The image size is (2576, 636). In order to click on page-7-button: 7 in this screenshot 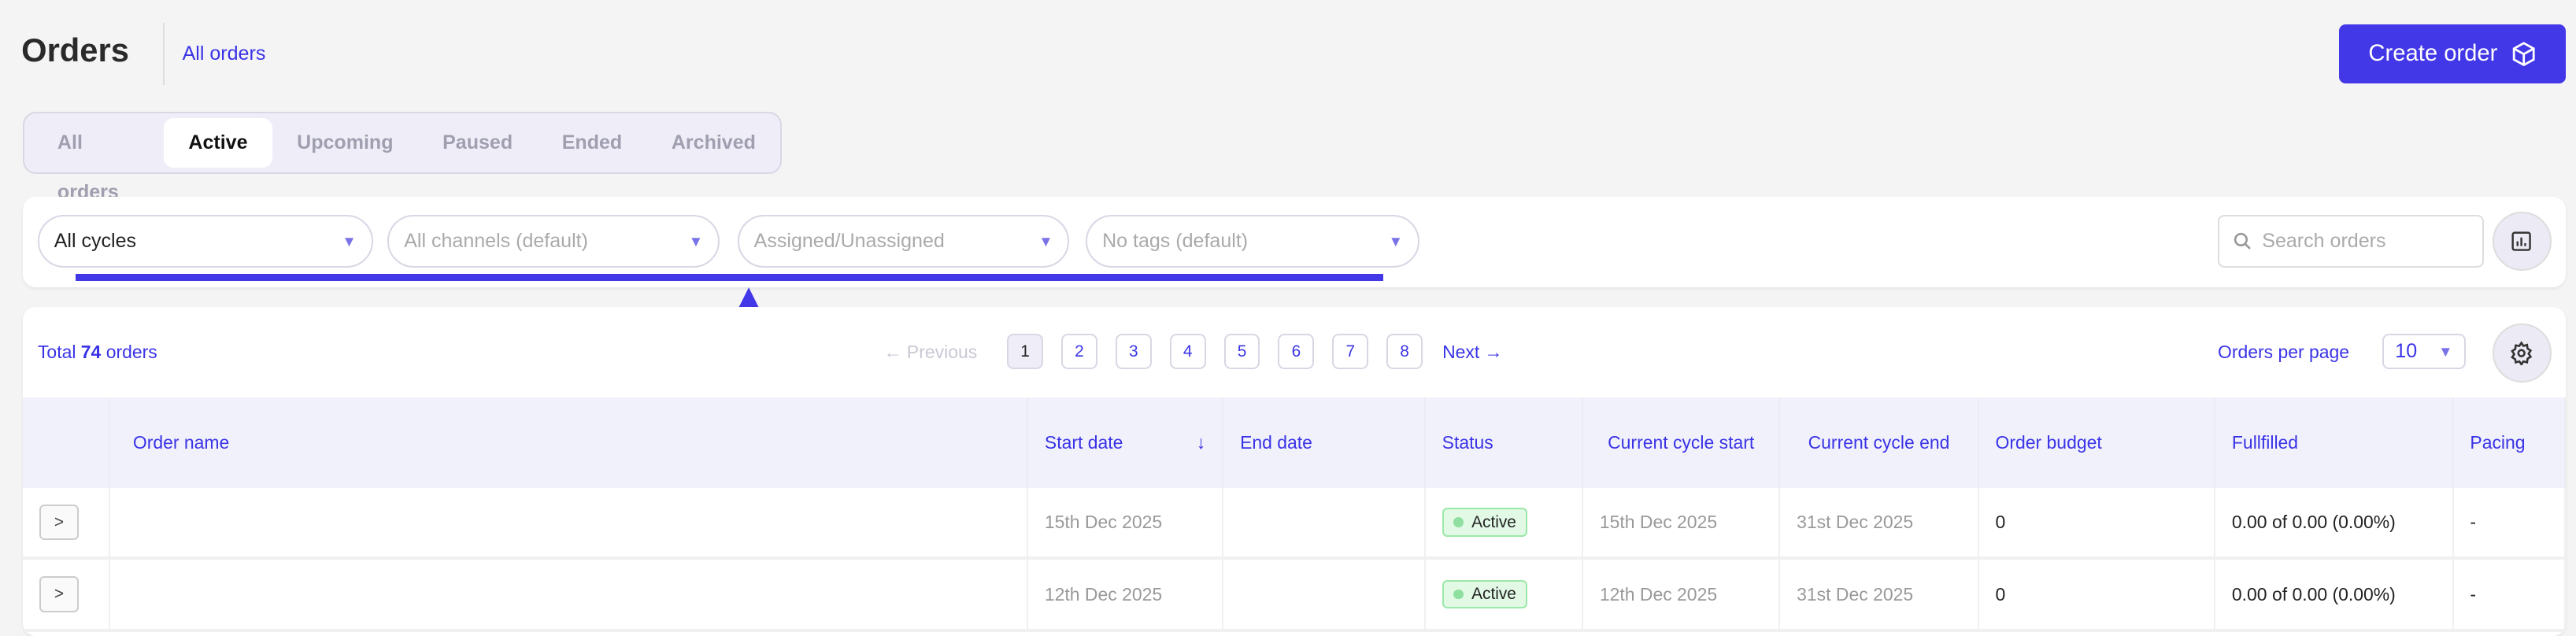, I will do `click(1350, 351)`.